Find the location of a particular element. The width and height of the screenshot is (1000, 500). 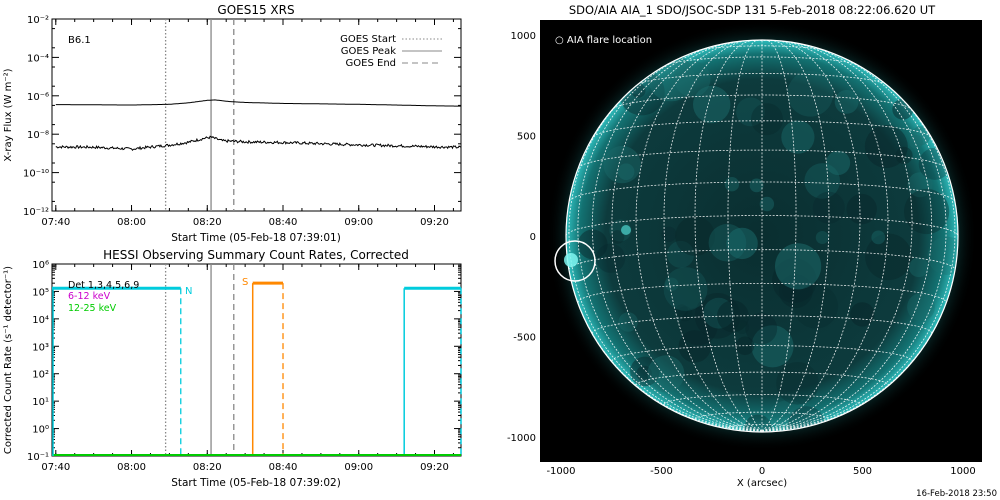

hessi-series is located at coordinates (256, 368).